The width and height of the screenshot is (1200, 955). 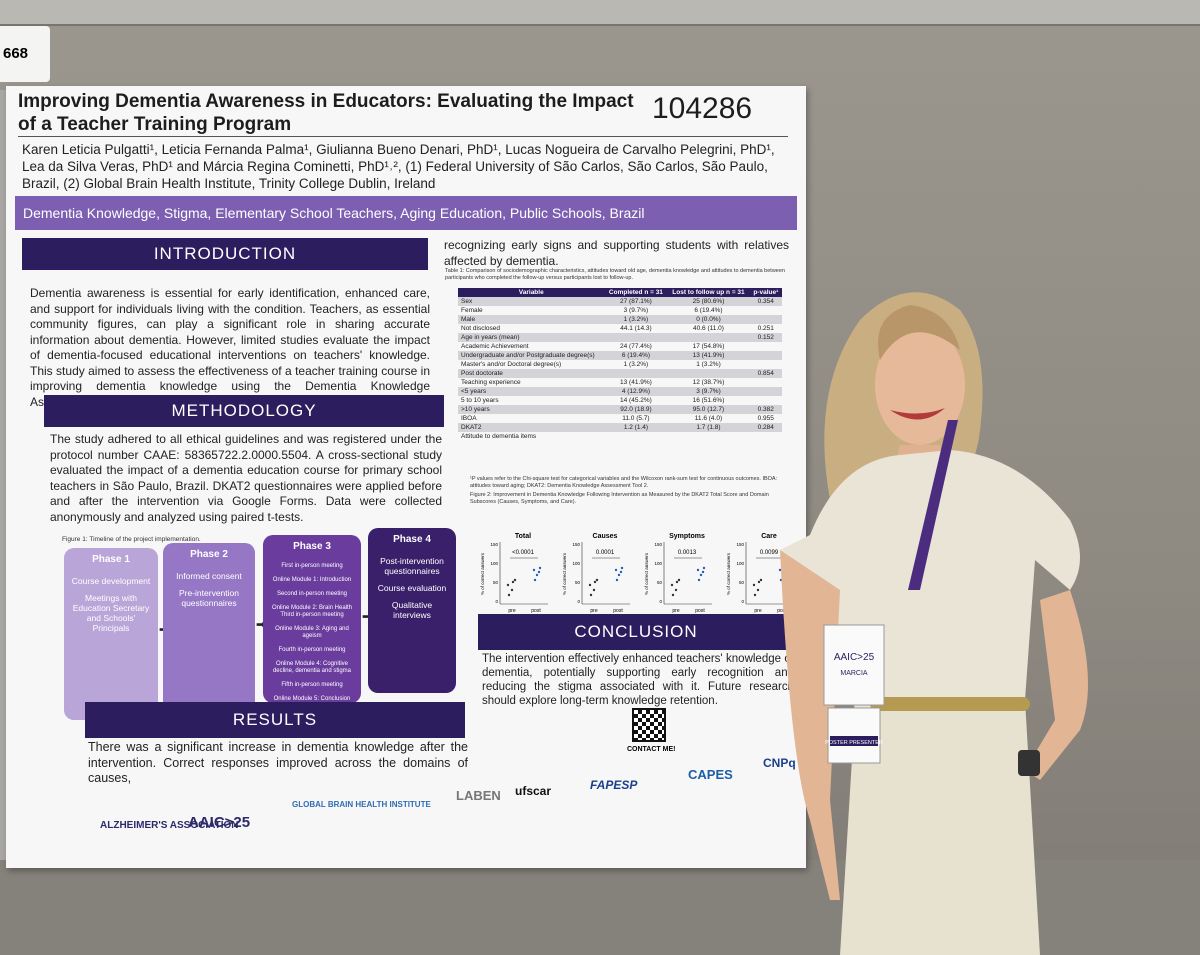 I want to click on panel-title: Symptoms, so click(x=687, y=536).